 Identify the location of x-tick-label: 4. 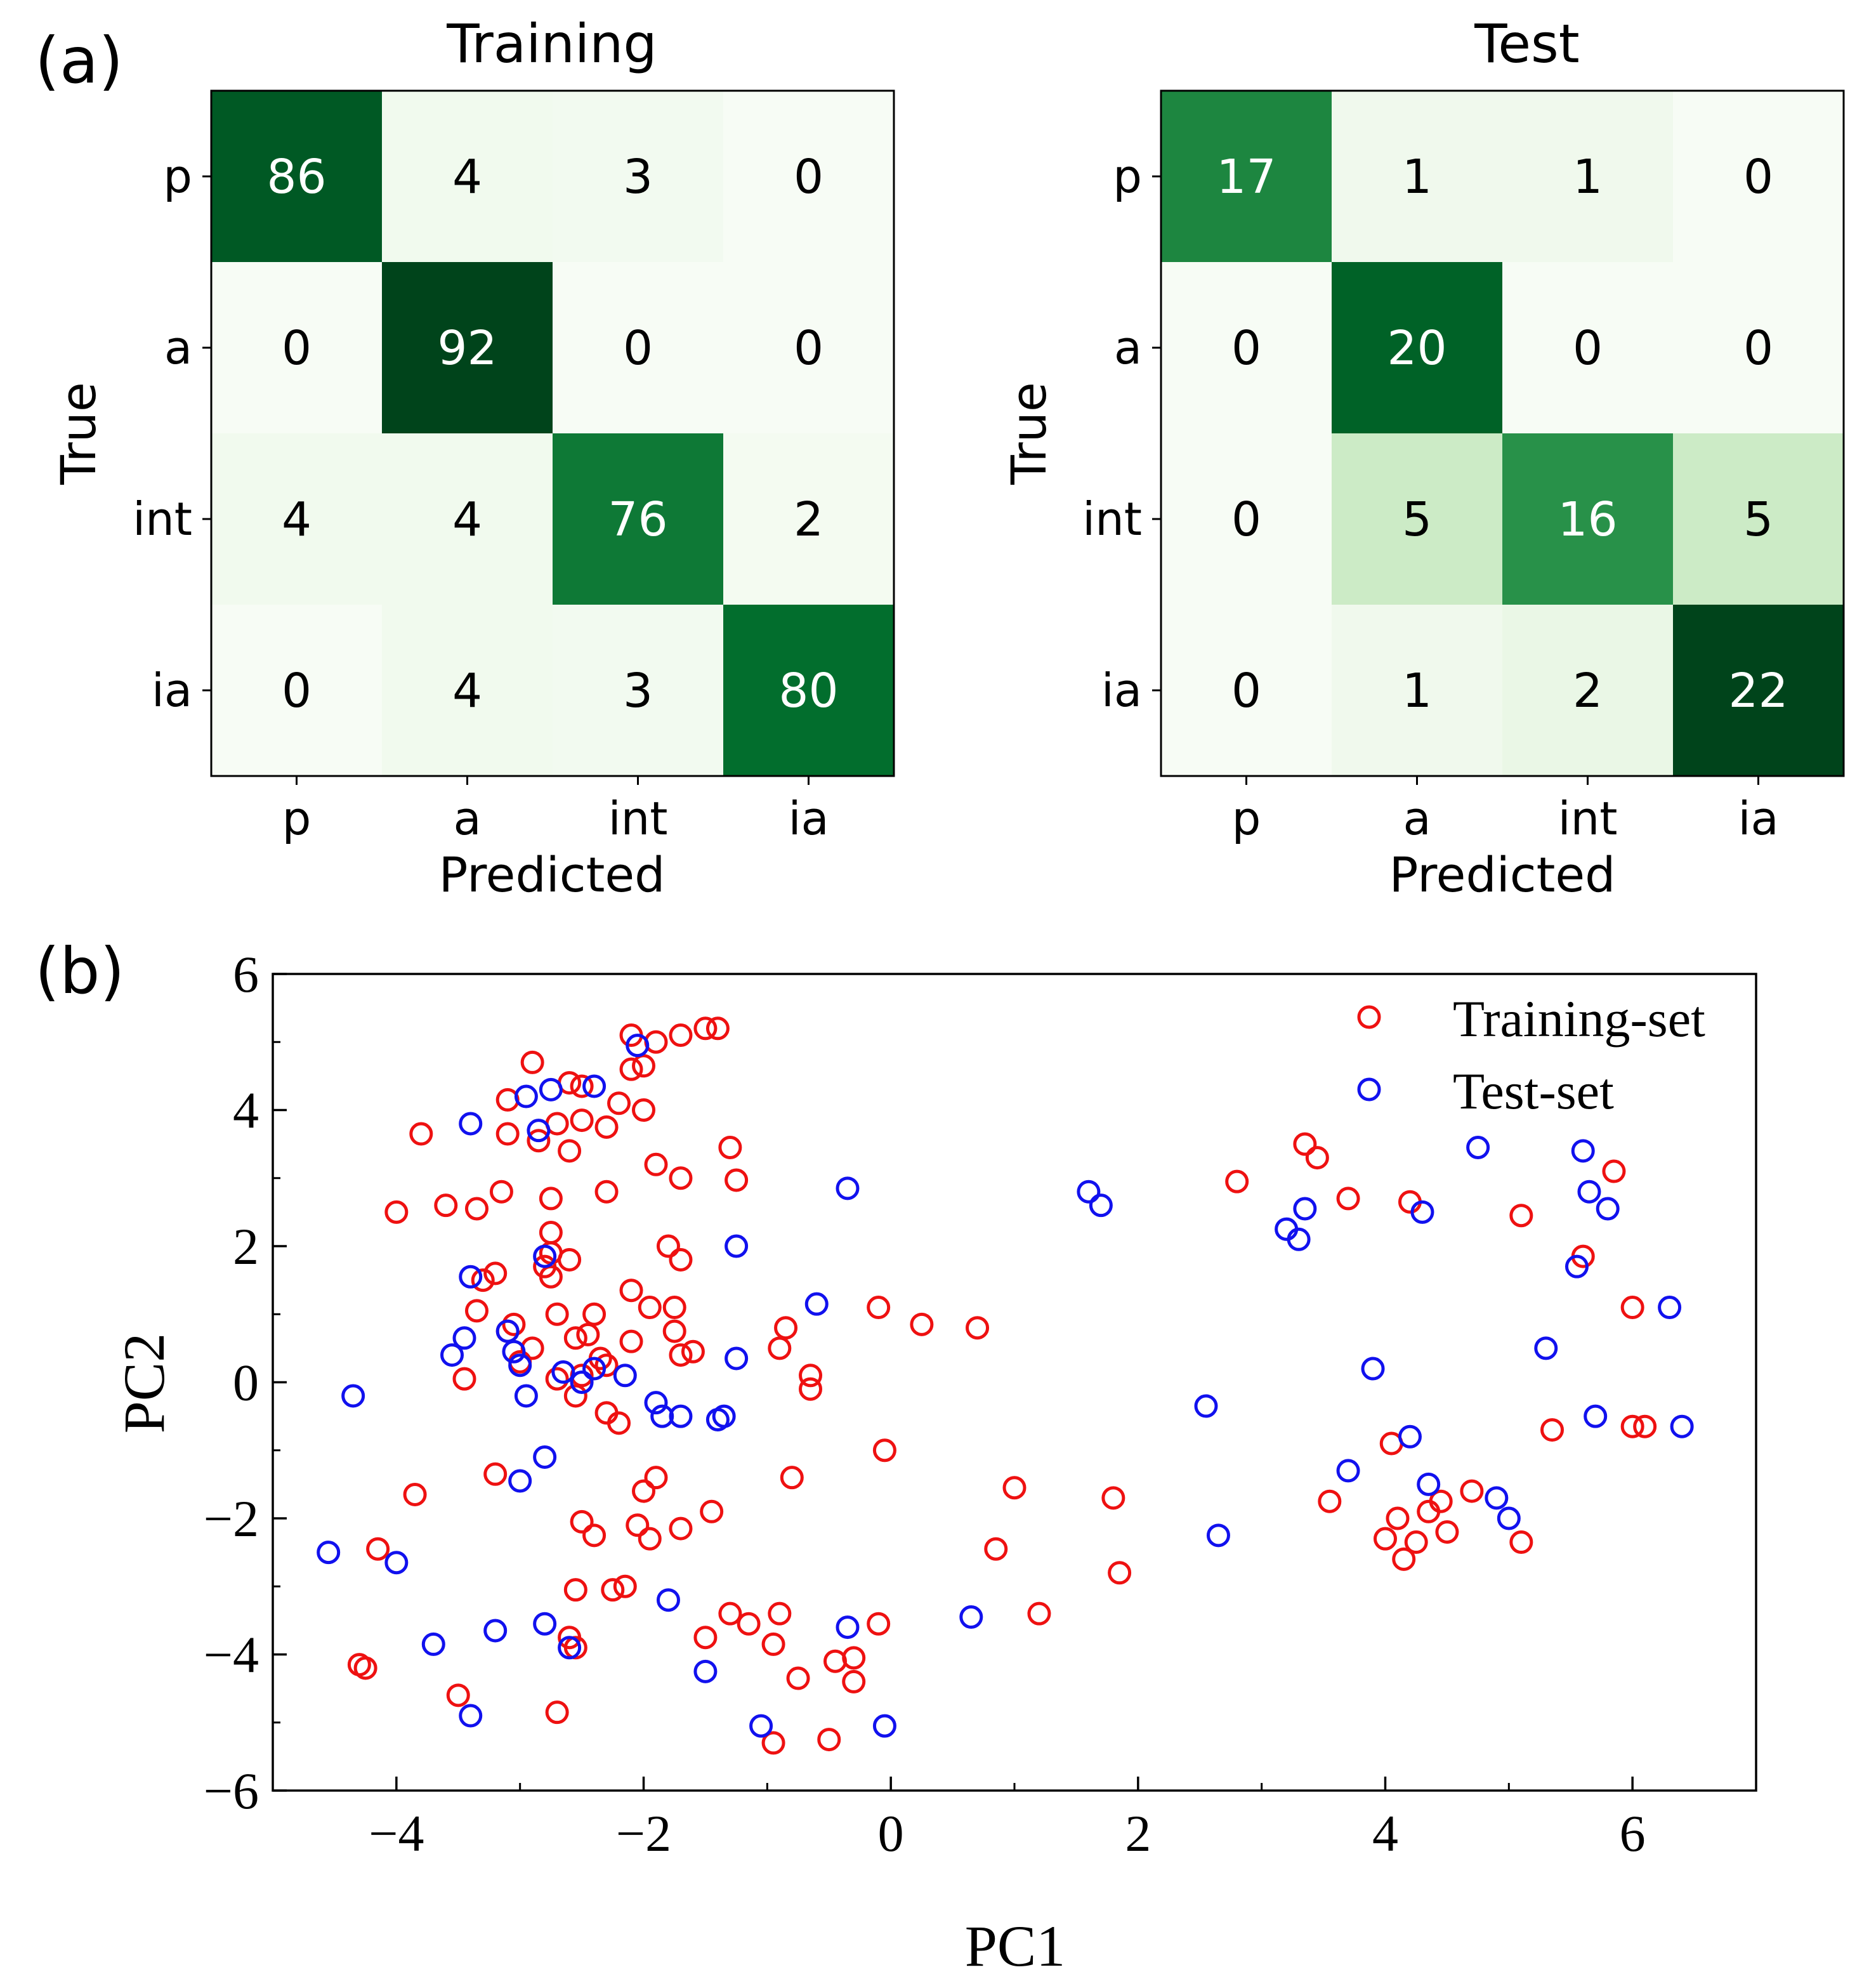
(1385, 1833).